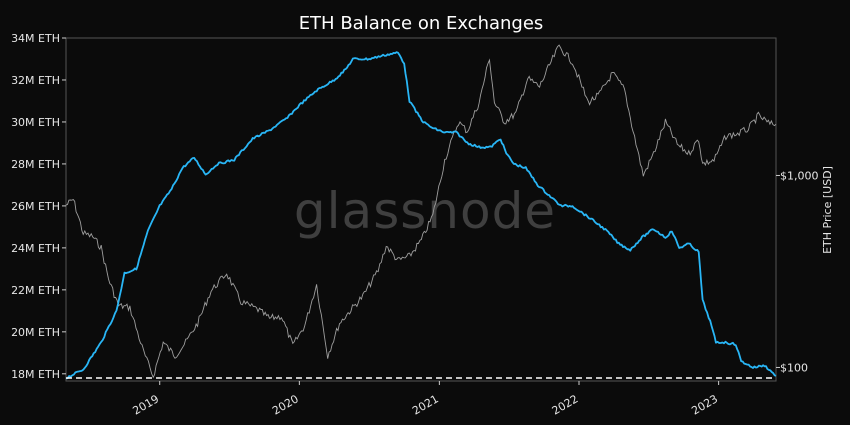 This screenshot has height=425, width=850. I want to click on y2-axis: $100 $1,000, so click(797, 271).